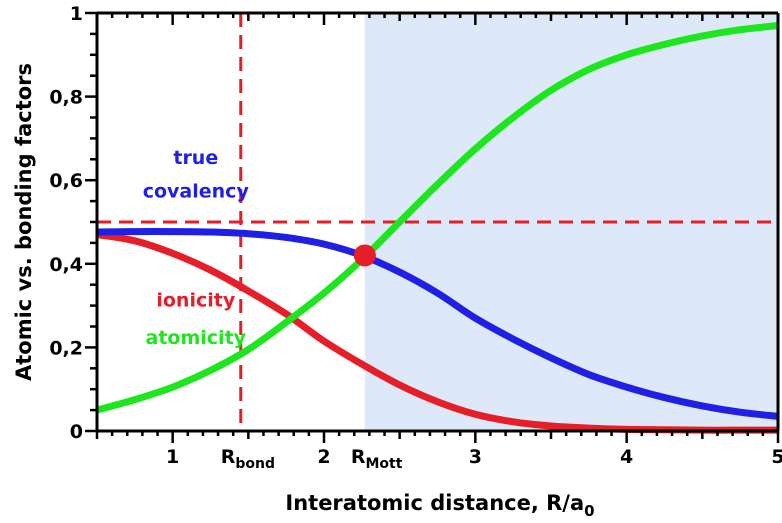 The image size is (782, 523). Describe the element at coordinates (776, 457) in the screenshot. I see `x-tick-label: 5` at that location.